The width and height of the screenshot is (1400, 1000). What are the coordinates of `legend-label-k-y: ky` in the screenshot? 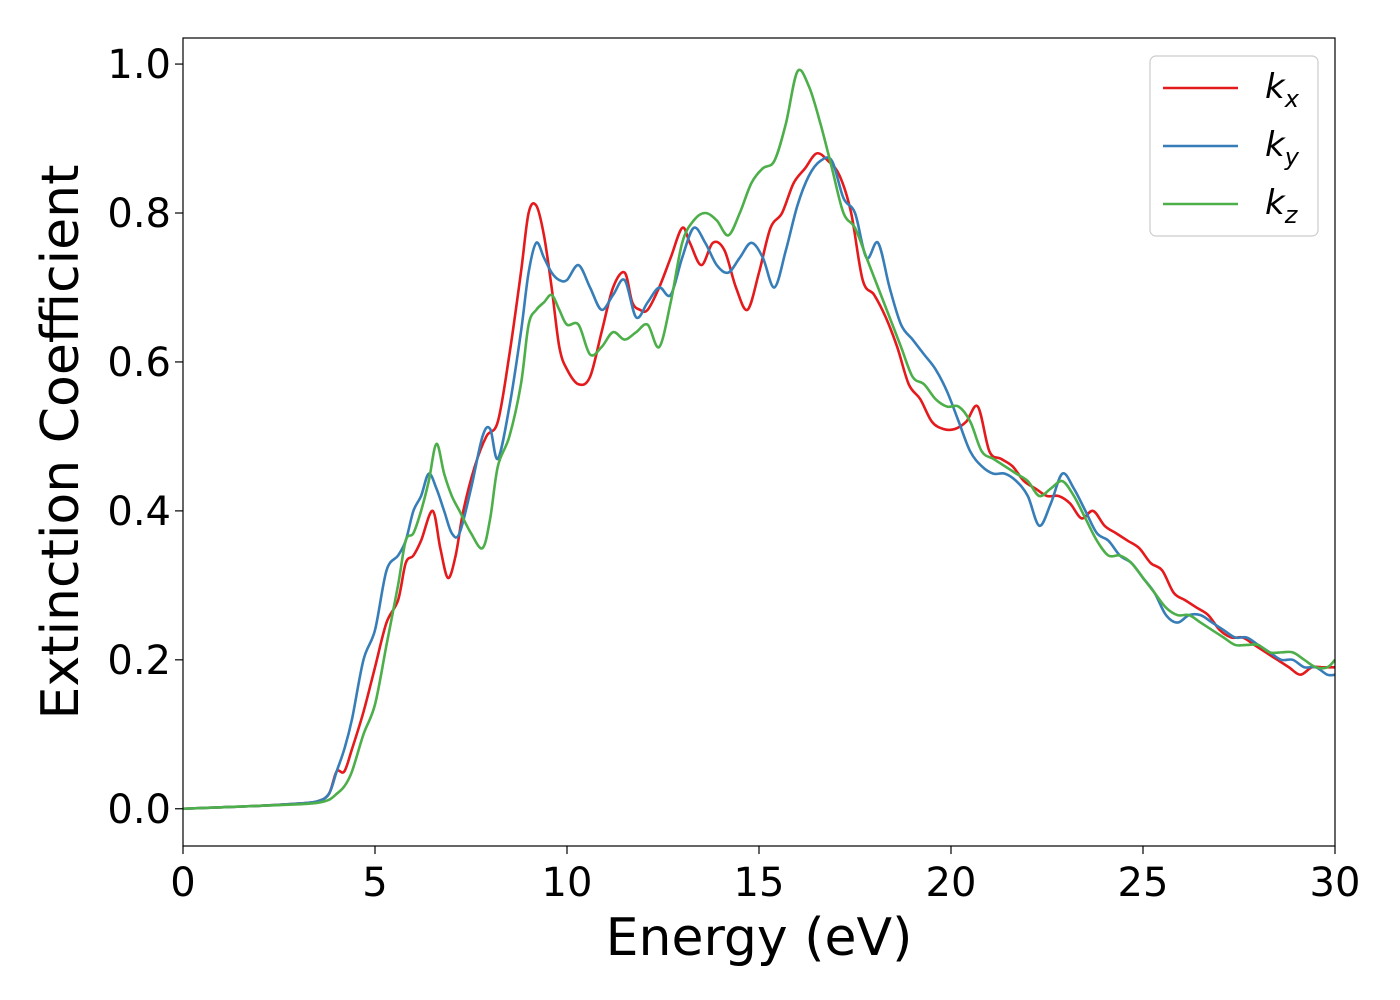 It's located at (1282, 148).